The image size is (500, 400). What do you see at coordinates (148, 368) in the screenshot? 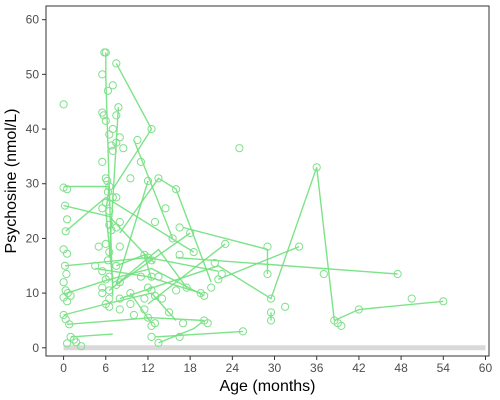
I see `x-tick-label: 12` at bounding box center [148, 368].